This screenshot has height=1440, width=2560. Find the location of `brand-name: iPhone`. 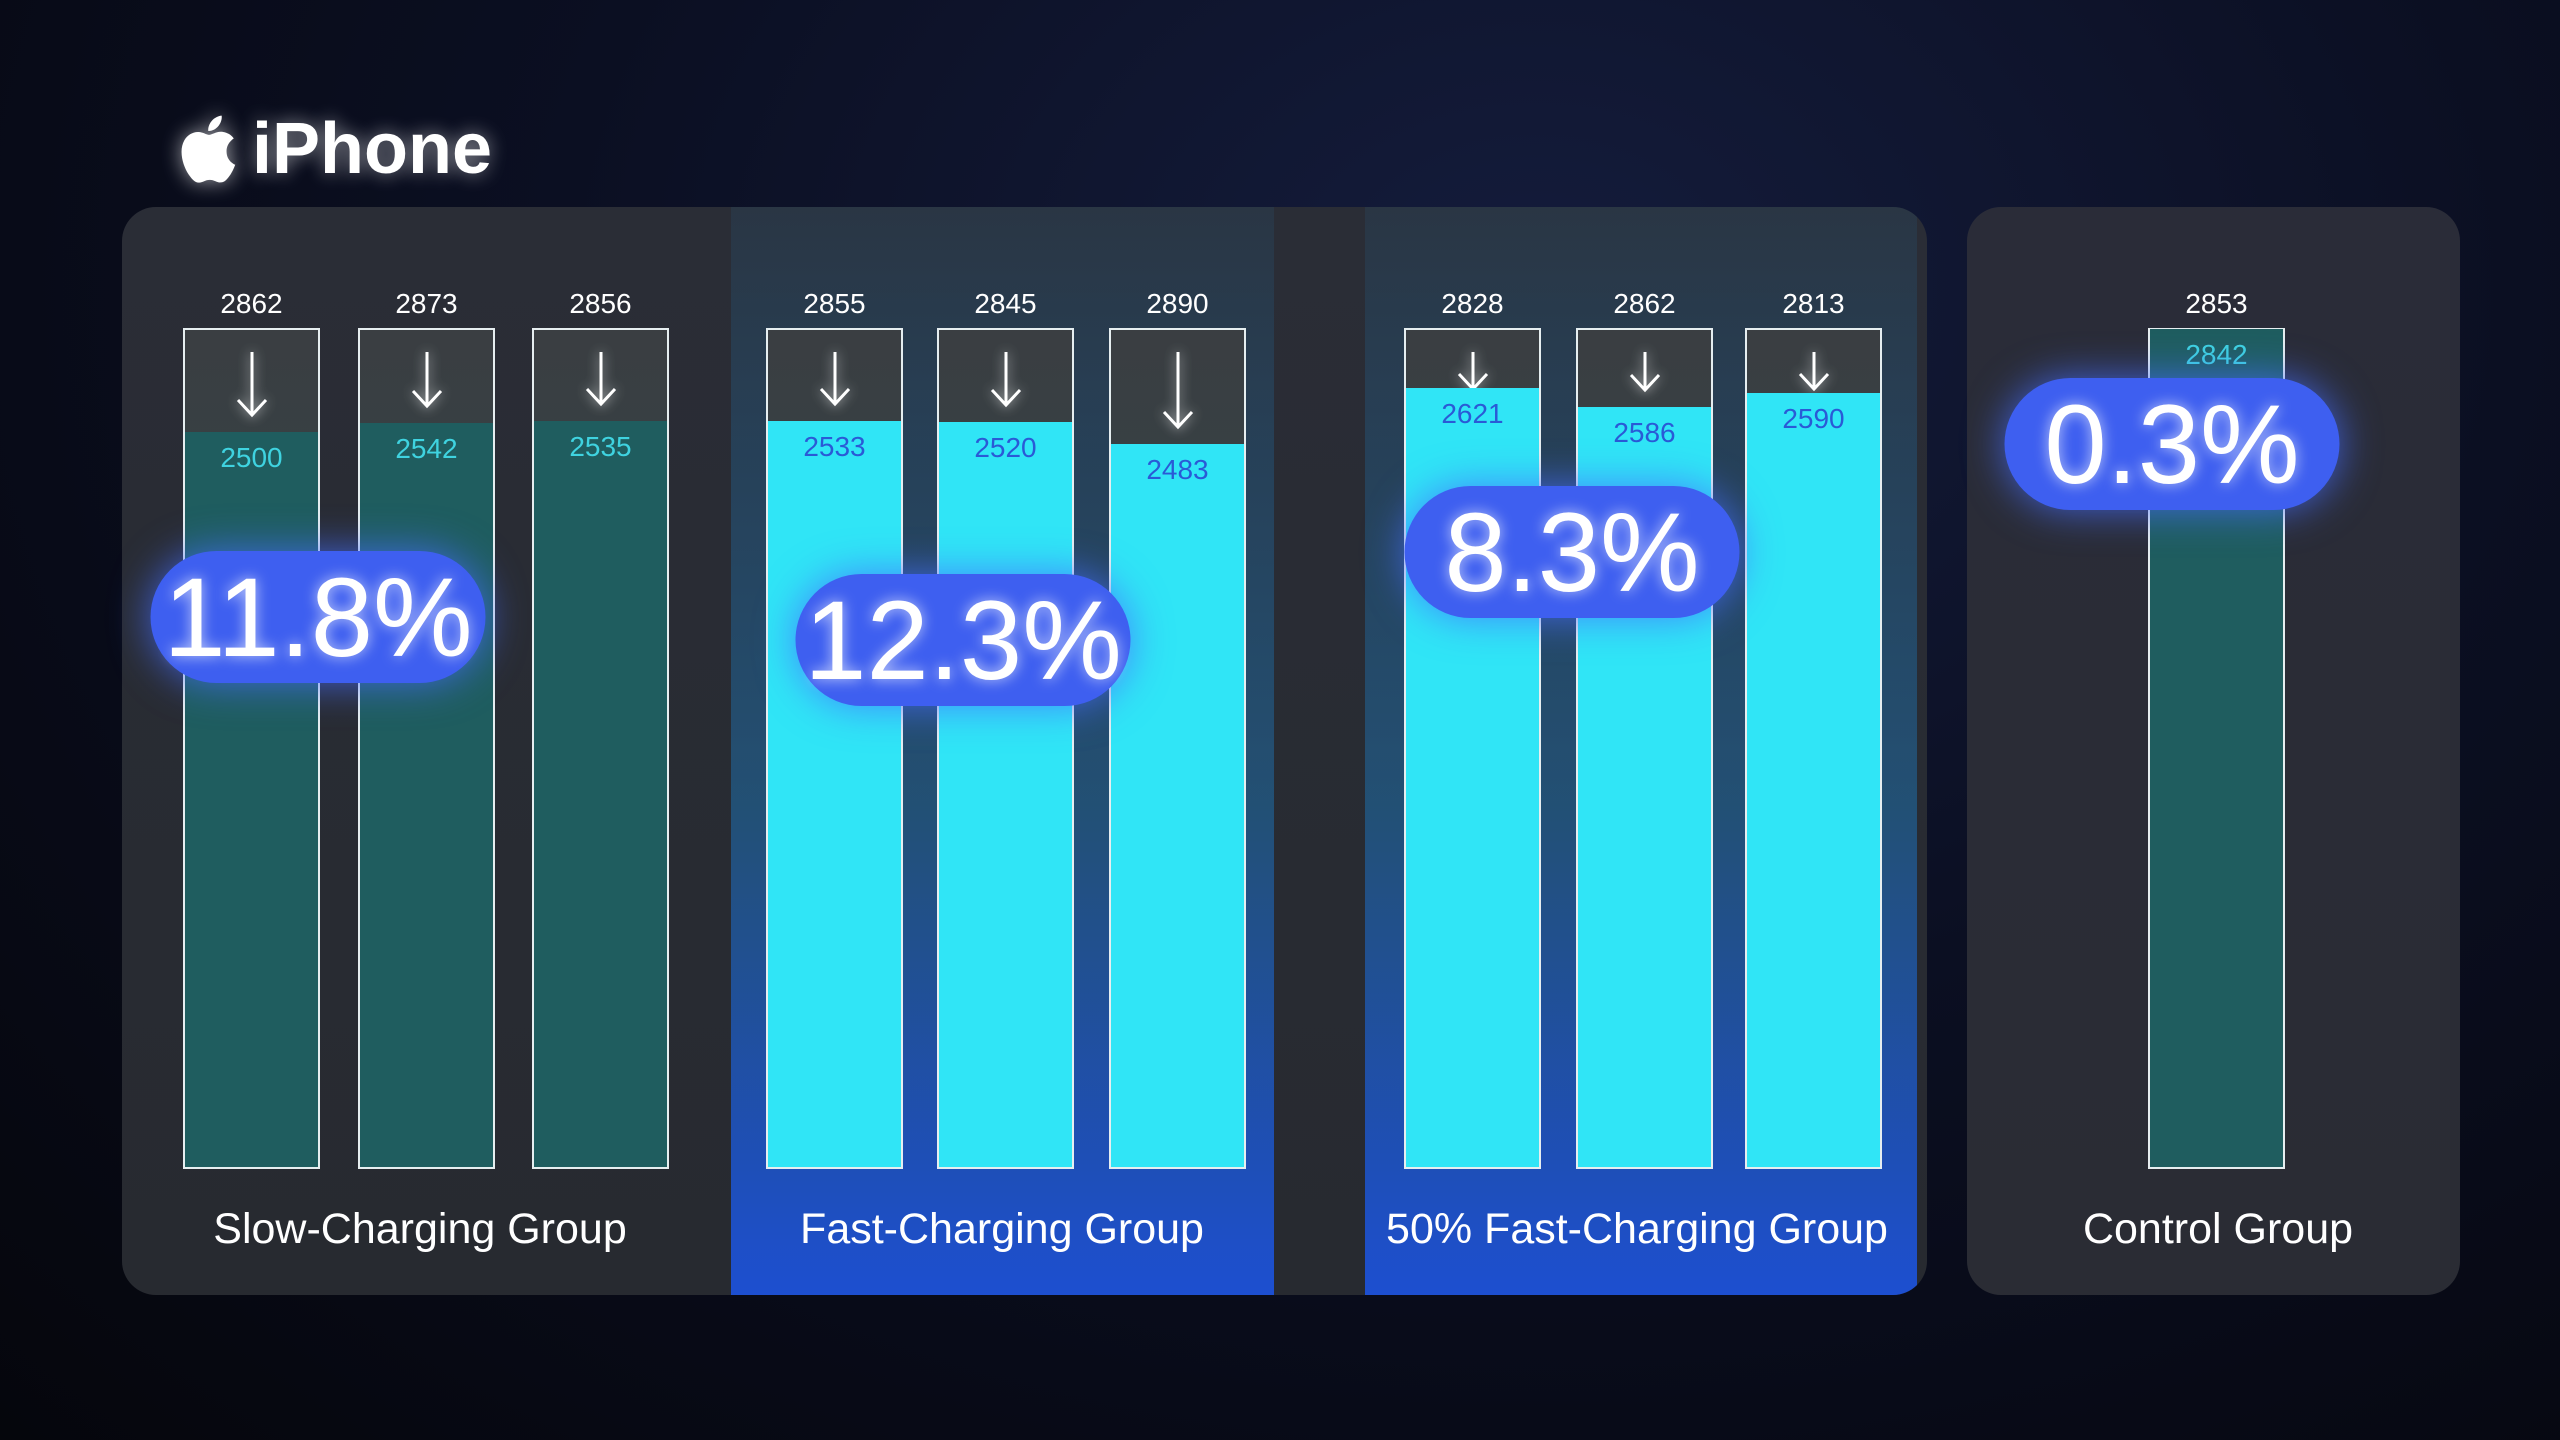

brand-name: iPhone is located at coordinates (372, 149).